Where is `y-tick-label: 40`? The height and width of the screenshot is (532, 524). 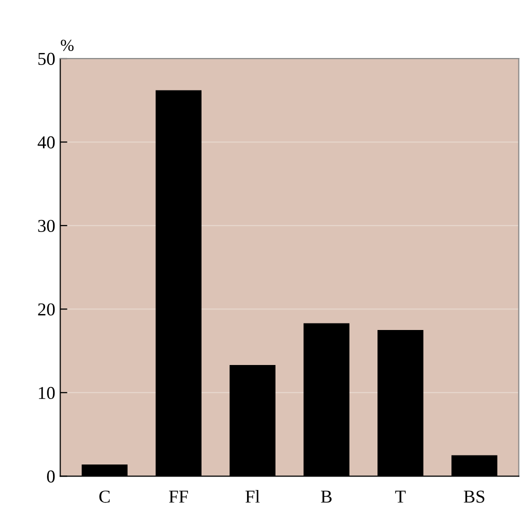 y-tick-label: 40 is located at coordinates (46, 142).